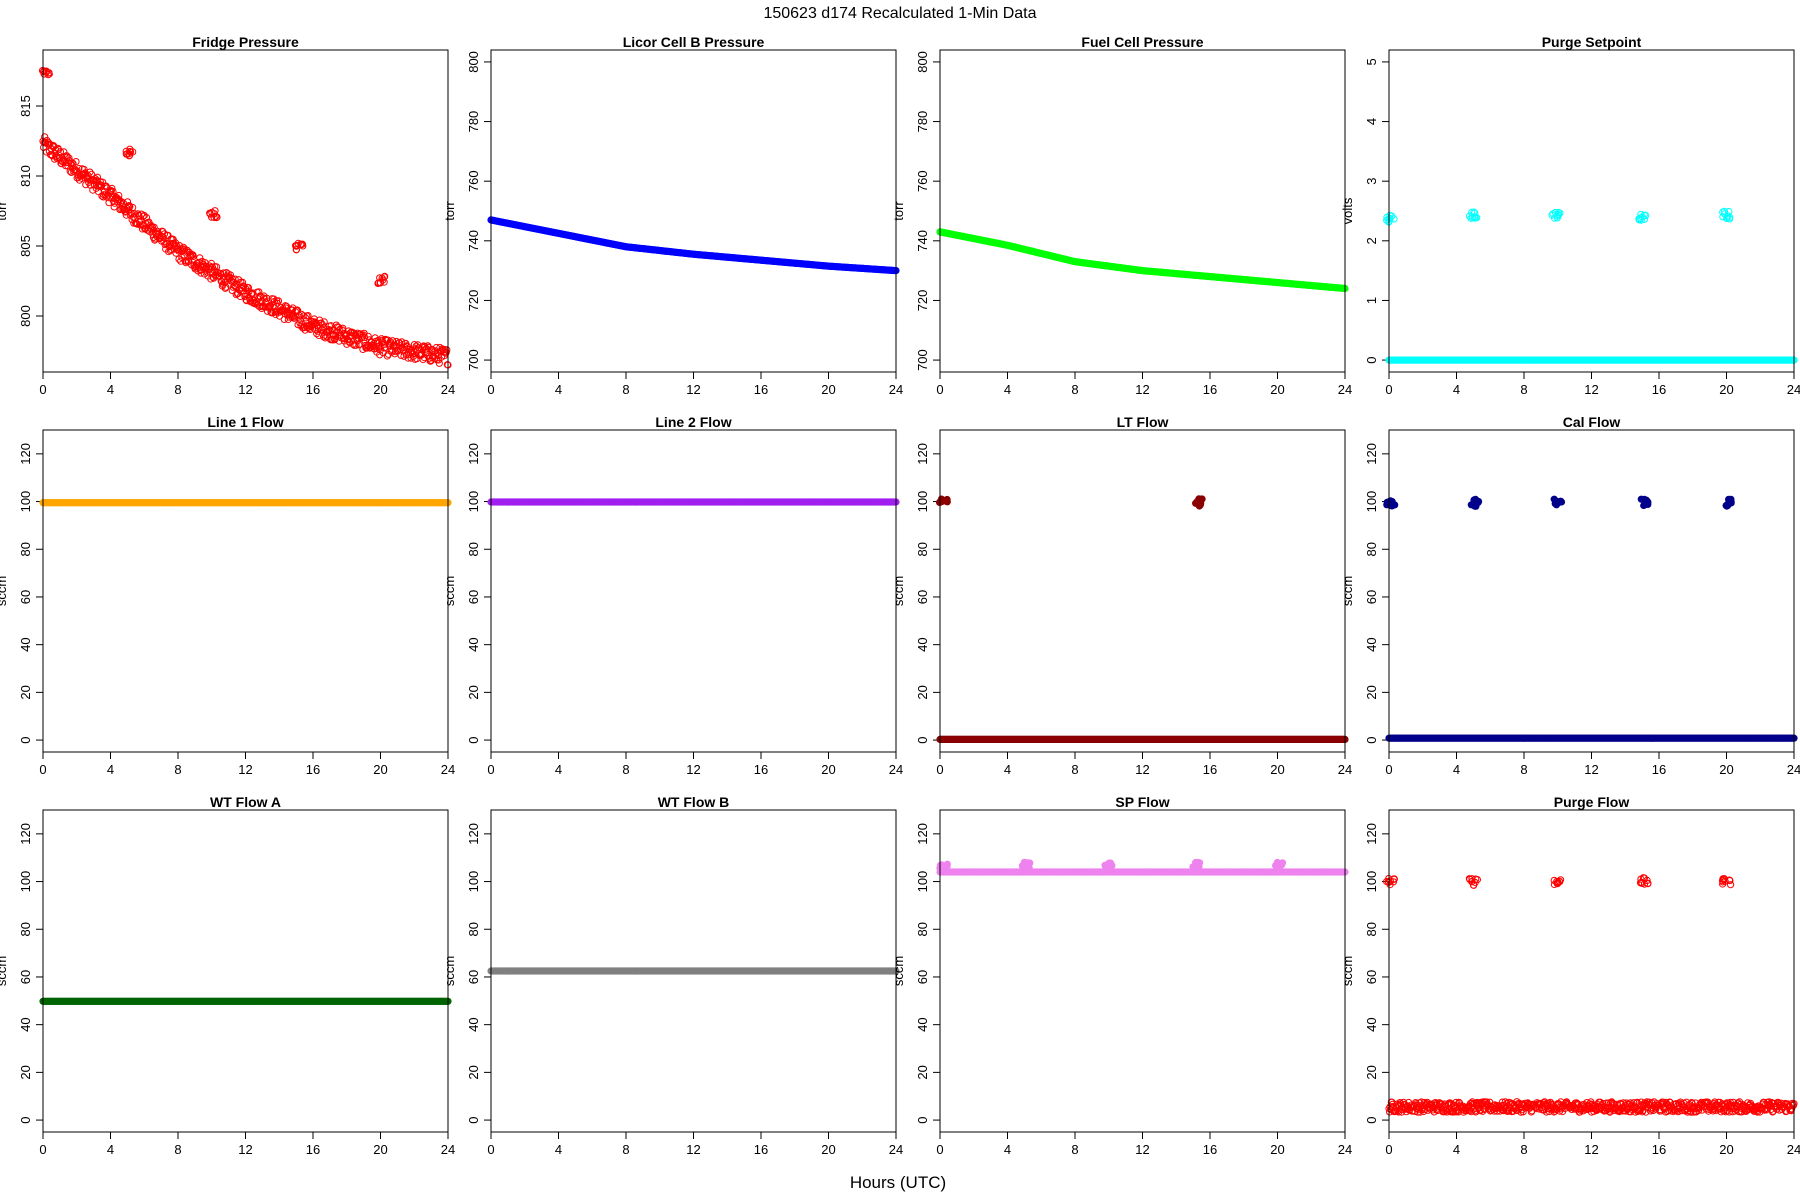 The height and width of the screenshot is (1200, 1800). I want to click on panel-title: Purge Setpoint, so click(1592, 42).